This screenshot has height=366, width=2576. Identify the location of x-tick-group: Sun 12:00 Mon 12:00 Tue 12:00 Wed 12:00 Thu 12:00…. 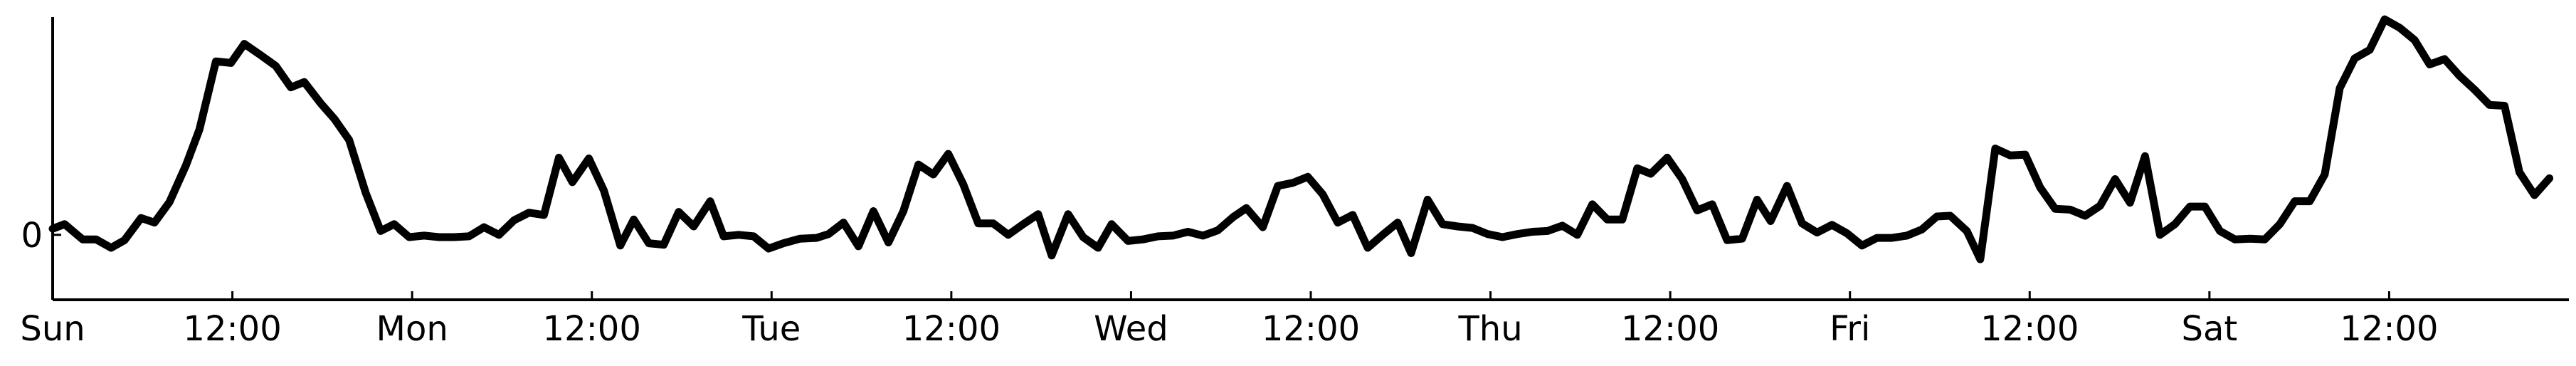
(1229, 320).